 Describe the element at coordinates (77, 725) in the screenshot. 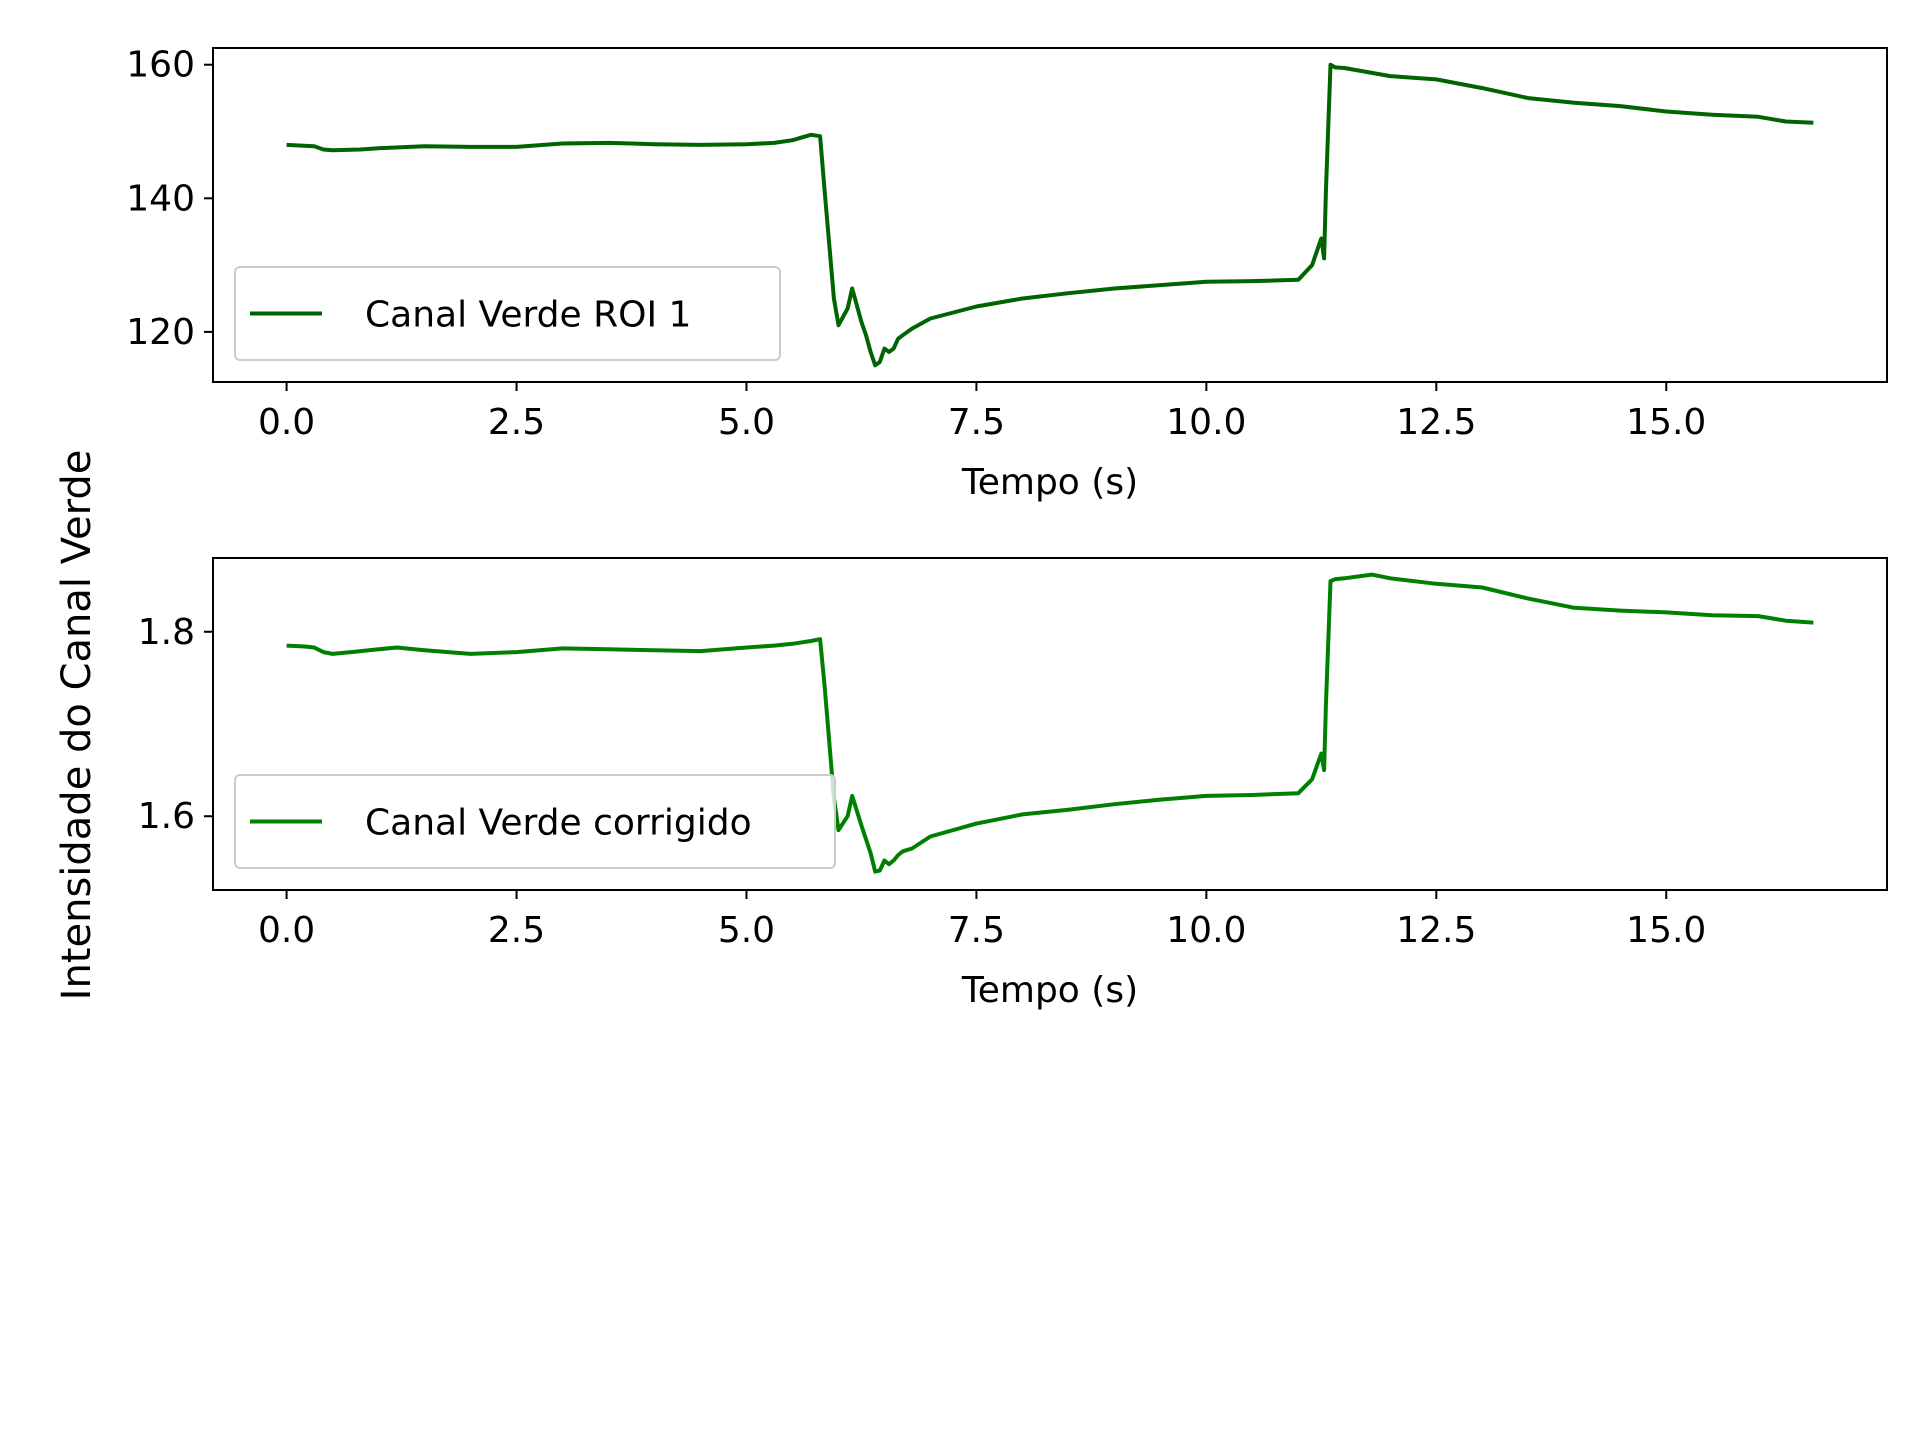

I see `figure-ylabel: Intensidade do Canal Verde` at that location.